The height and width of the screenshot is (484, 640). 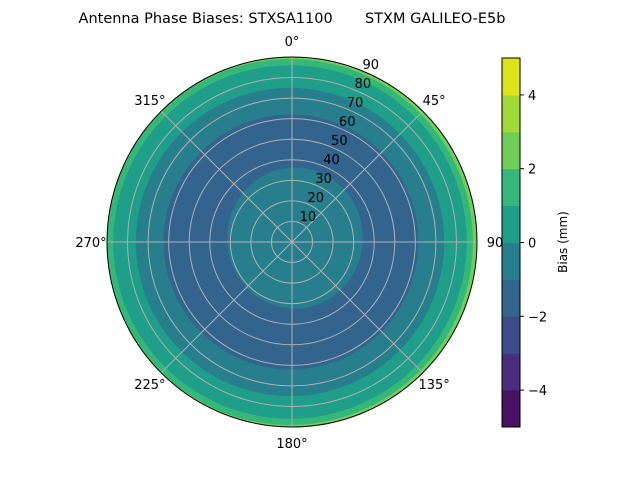 What do you see at coordinates (292, 42) in the screenshot?
I see `angular-tick-label: 0°` at bounding box center [292, 42].